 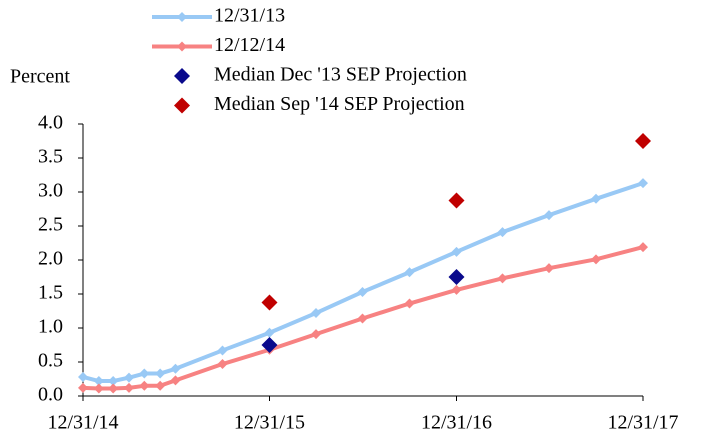 What do you see at coordinates (340, 75) in the screenshot?
I see `legend-label: Median Dec '13 SEP Projection` at bounding box center [340, 75].